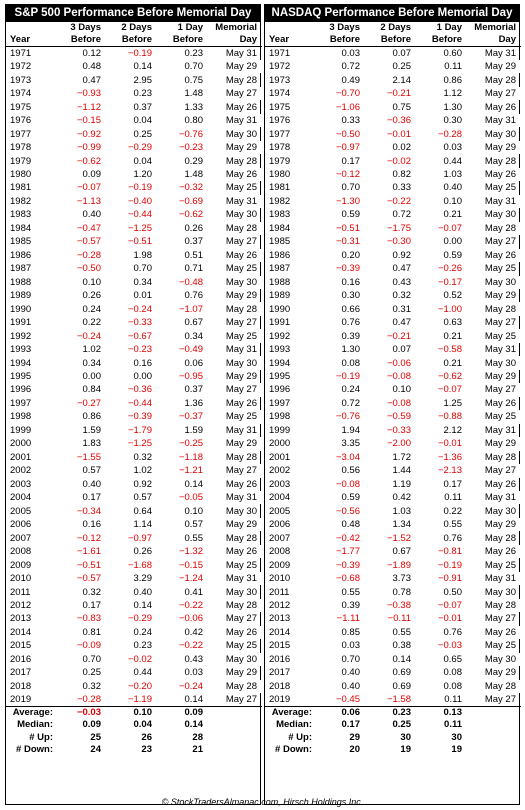 The height and width of the screenshot is (810, 525). I want to click on three-days-before-cell: 1.83, so click(83, 444).